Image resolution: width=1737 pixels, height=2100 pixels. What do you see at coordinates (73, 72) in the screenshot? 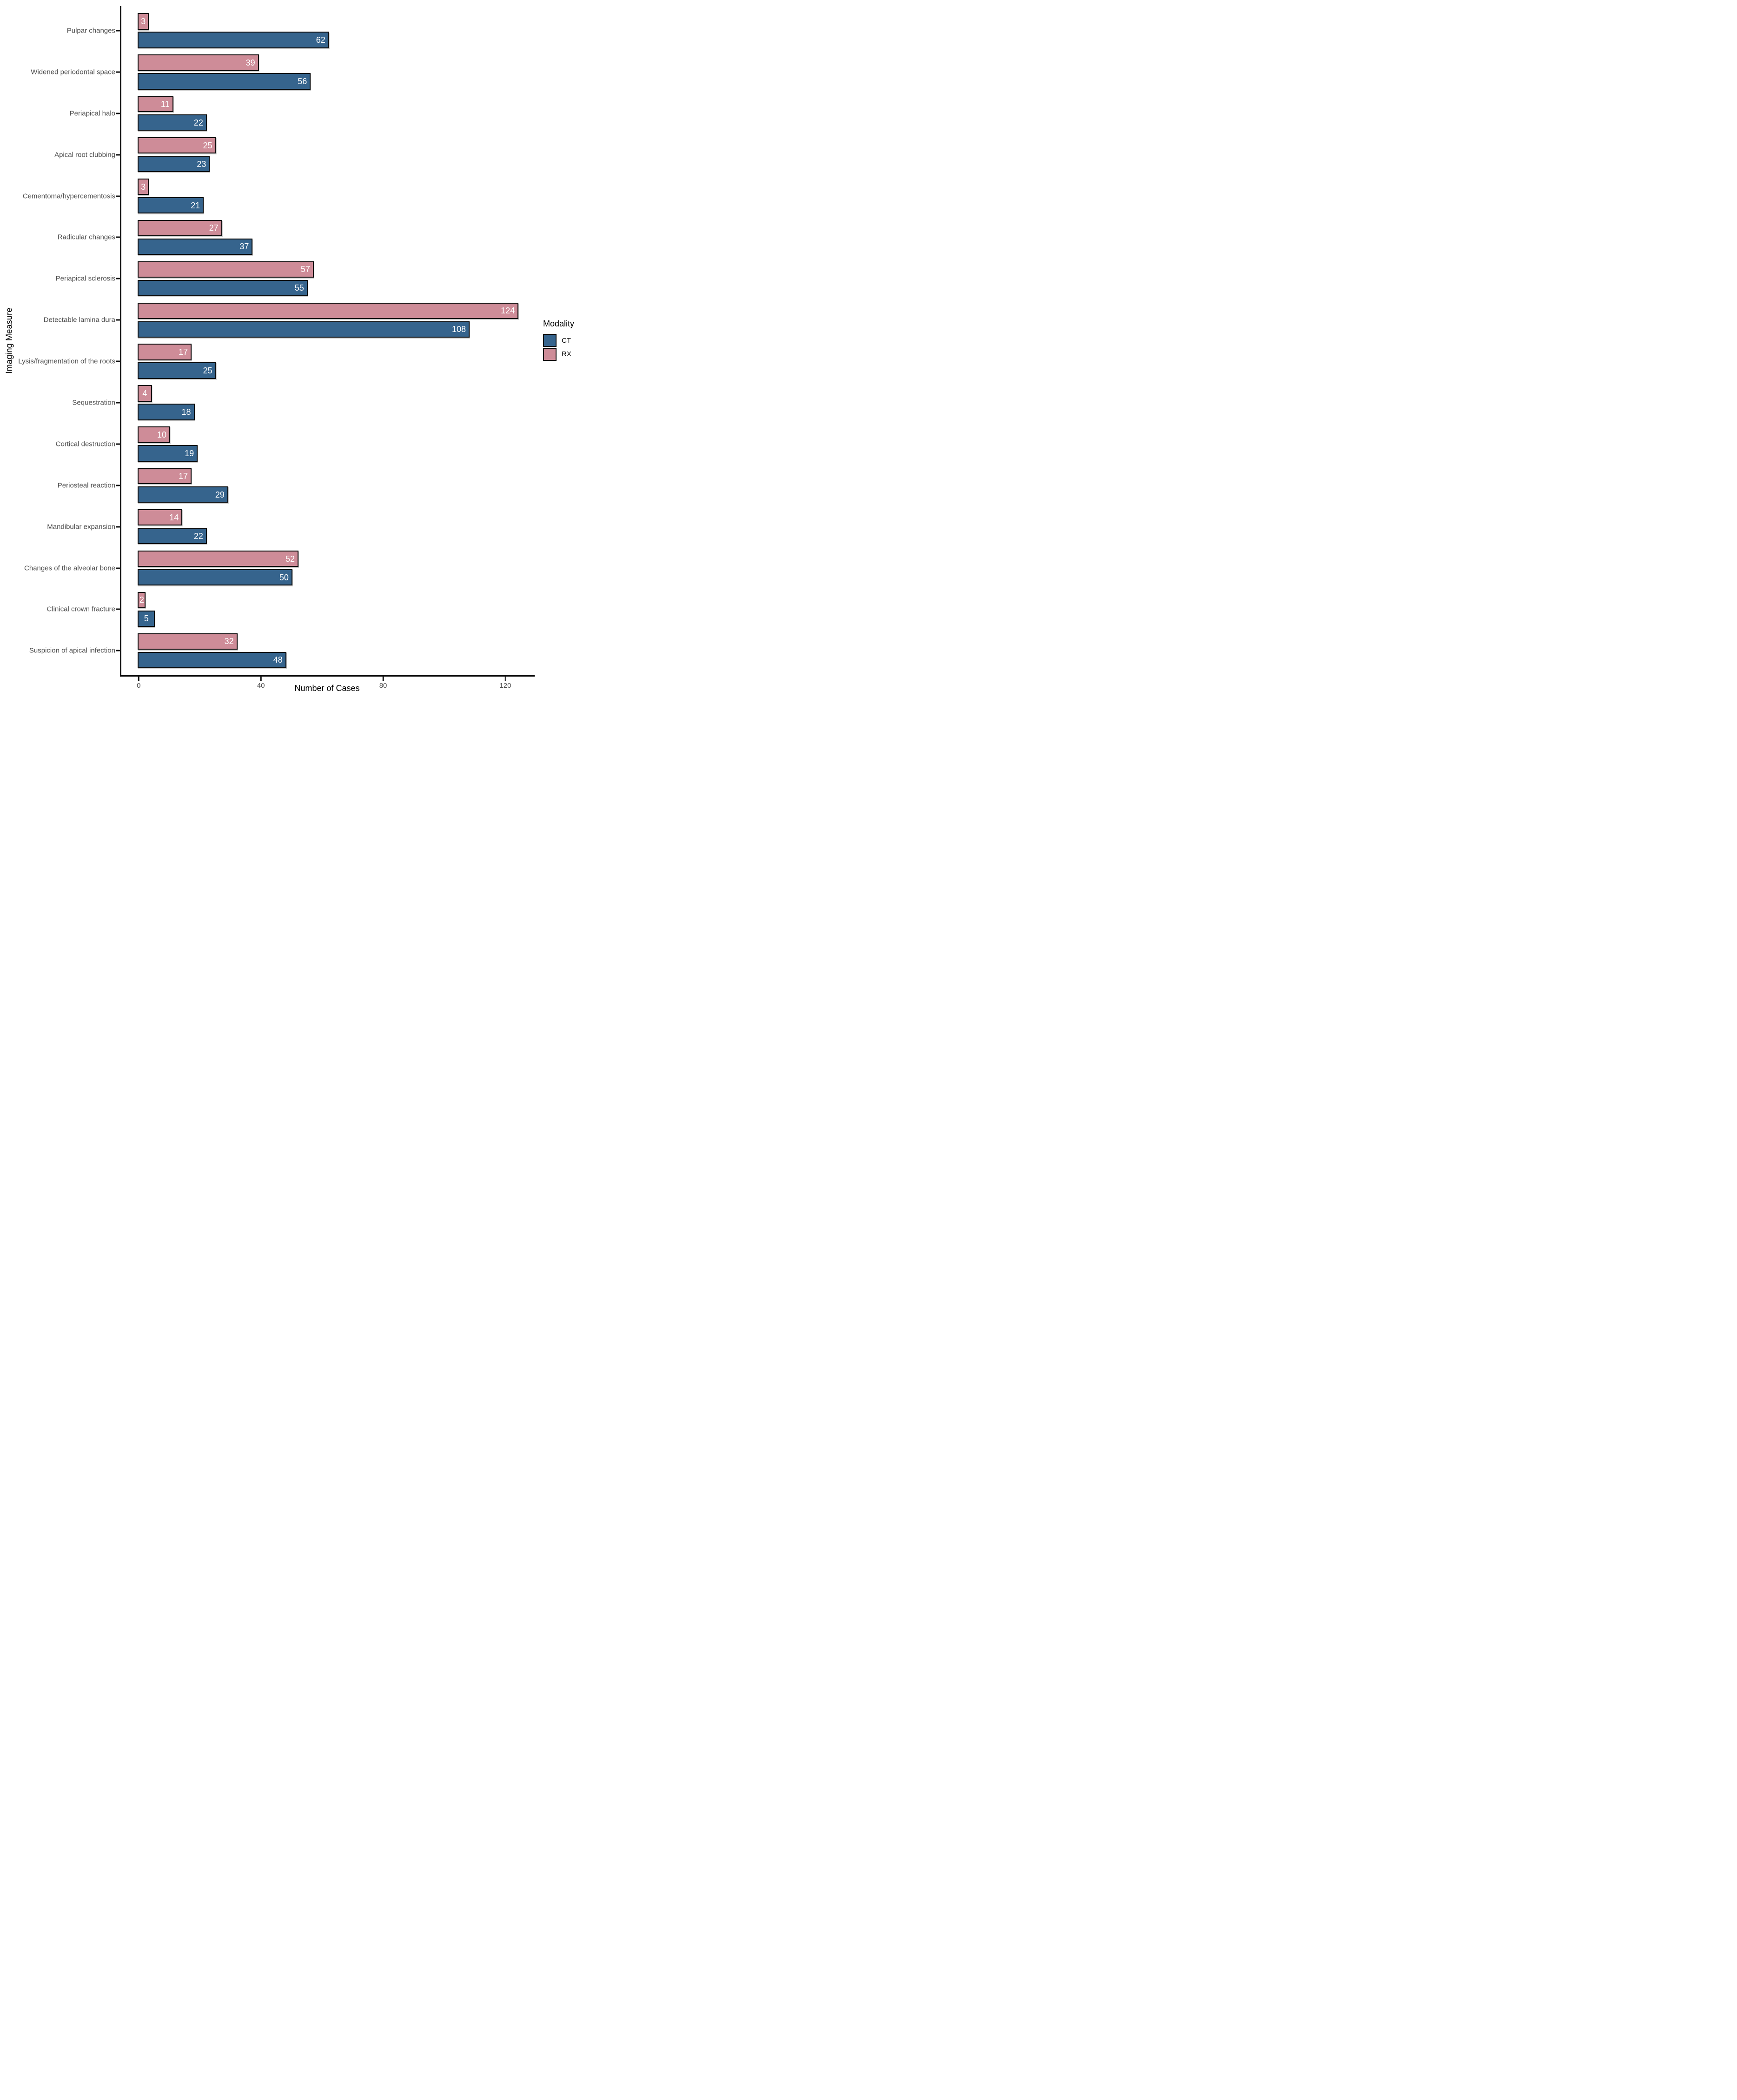
I see `category-label: Widened periodontal space` at bounding box center [73, 72].